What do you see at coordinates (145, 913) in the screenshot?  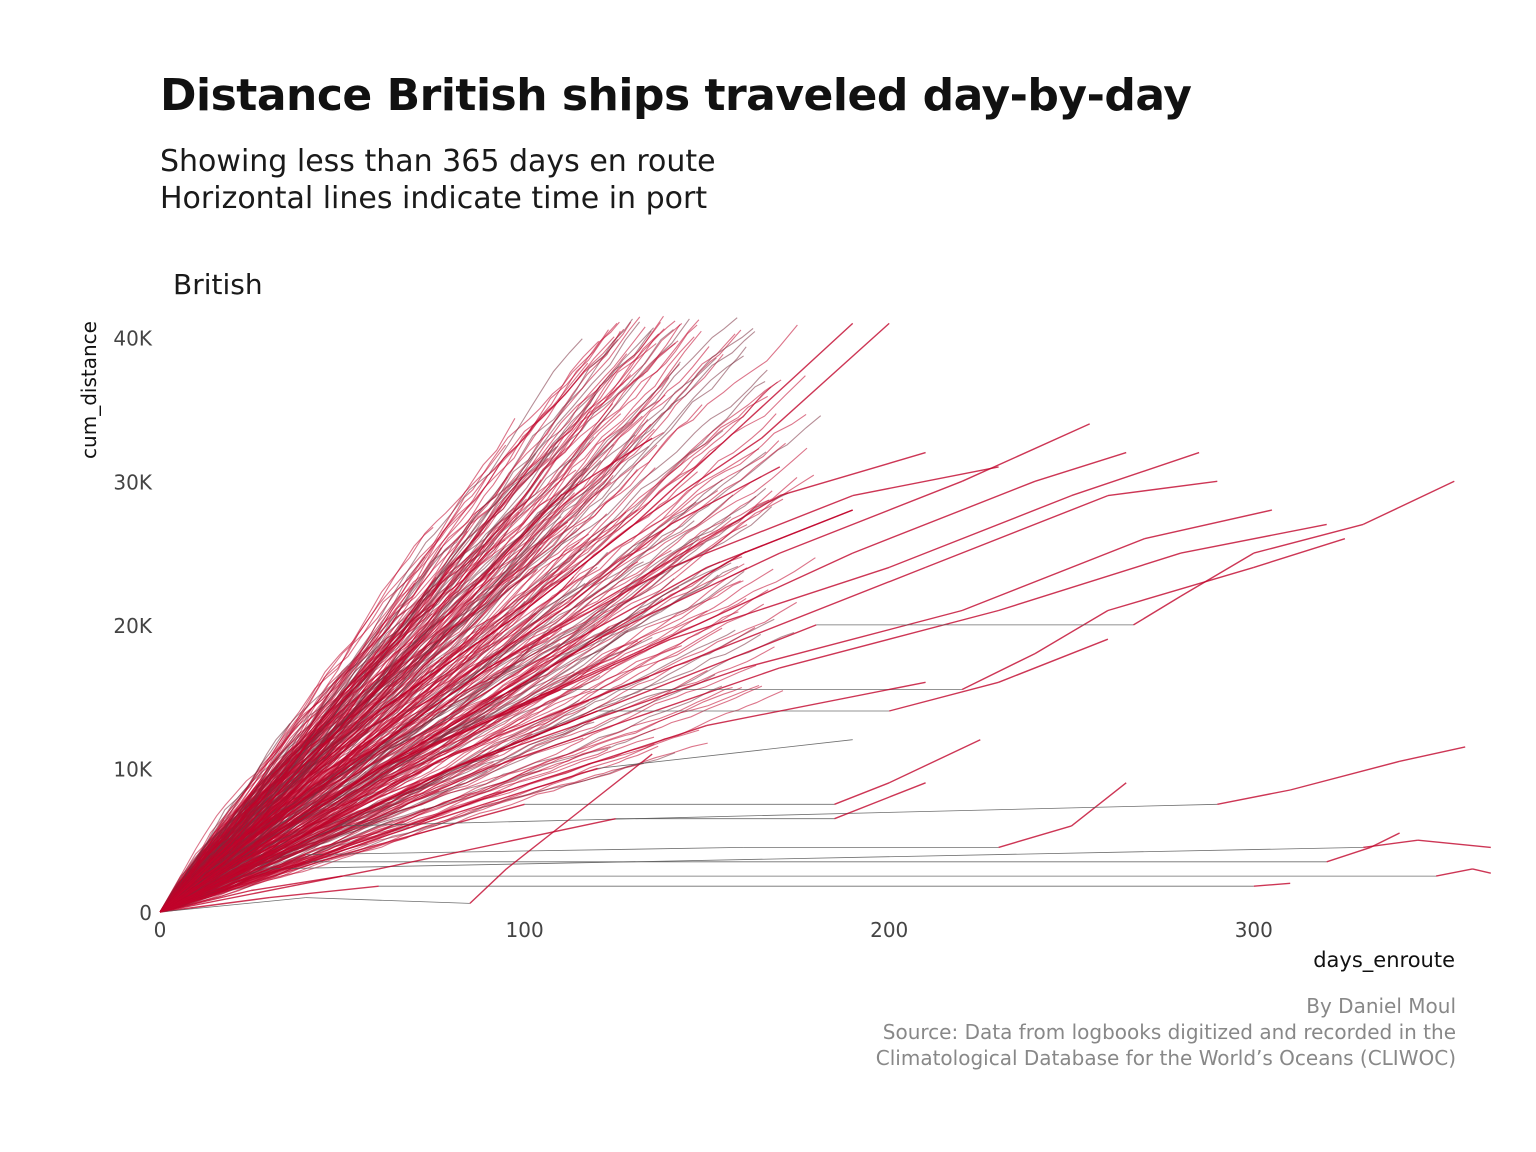 I see `y-tick-label: 0` at bounding box center [145, 913].